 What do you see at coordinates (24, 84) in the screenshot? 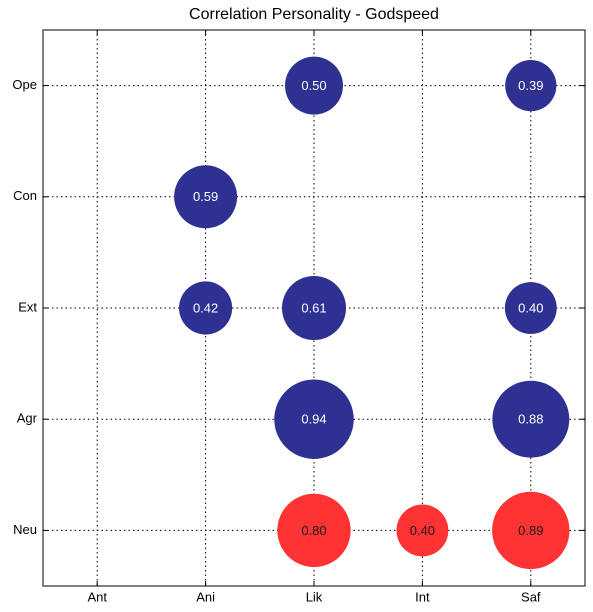
I see `y-tick-label: Ope` at bounding box center [24, 84].